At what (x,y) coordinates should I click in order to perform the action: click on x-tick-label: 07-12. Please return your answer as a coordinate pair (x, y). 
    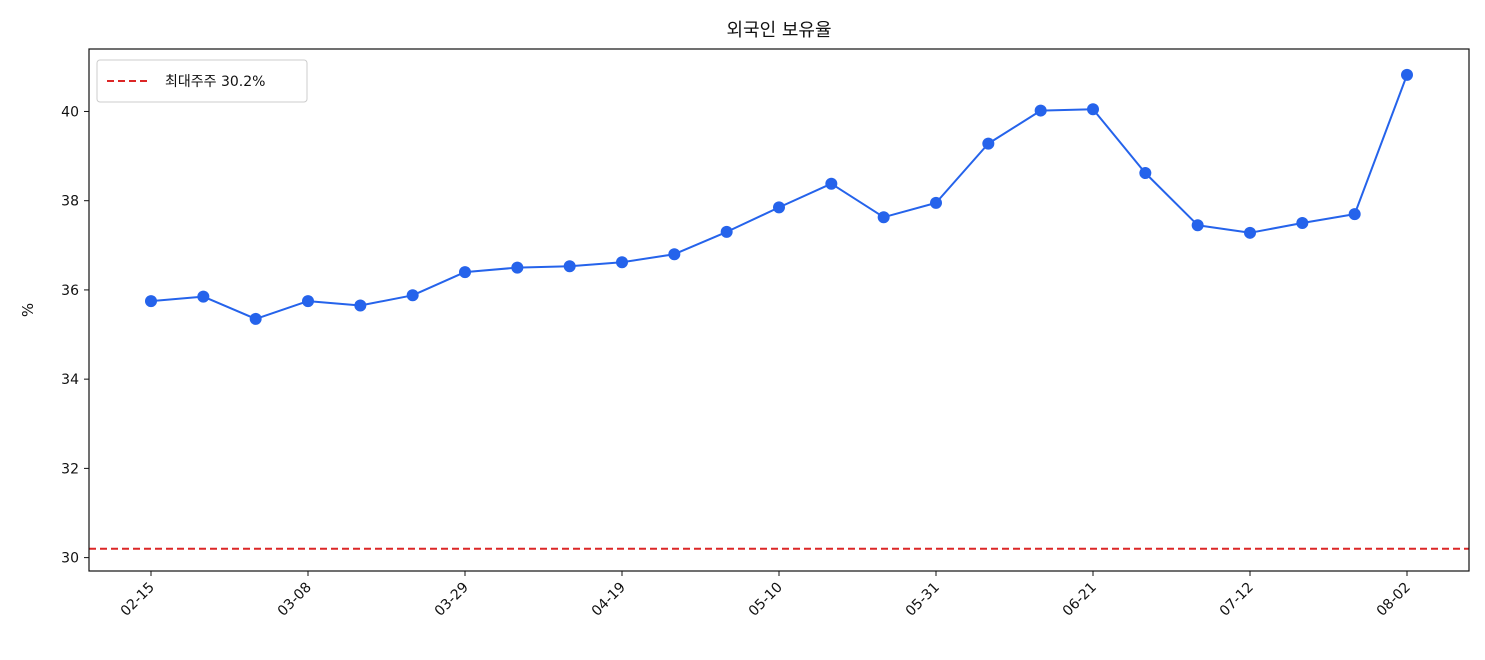
    Looking at the image, I should click on (1237, 600).